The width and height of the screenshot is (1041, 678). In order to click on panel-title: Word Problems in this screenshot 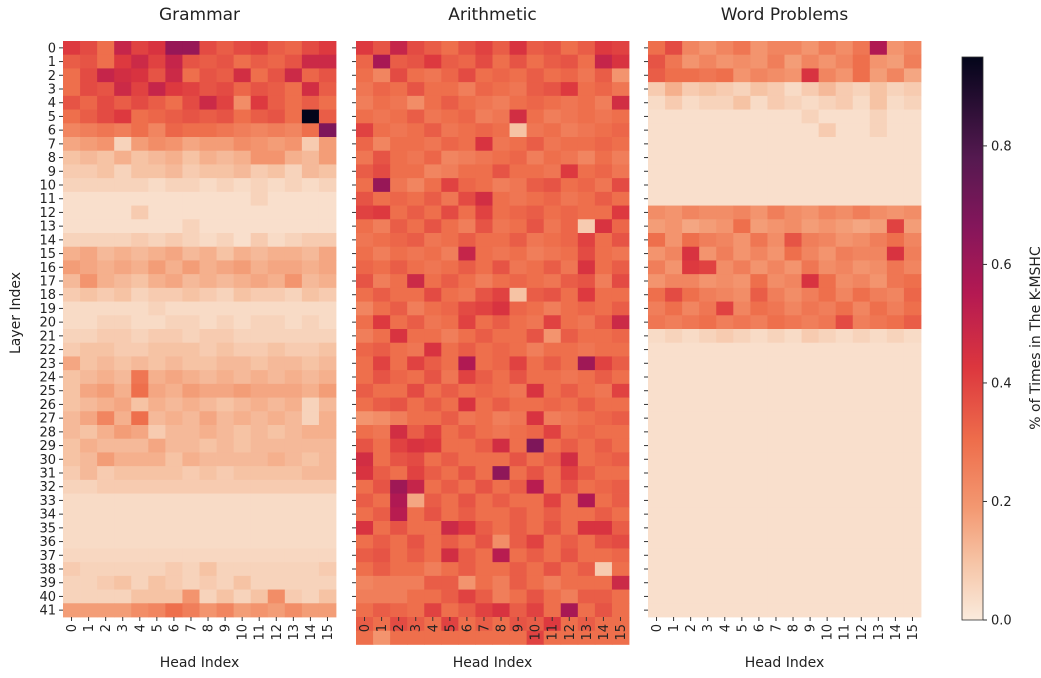, I will do `click(785, 15)`.